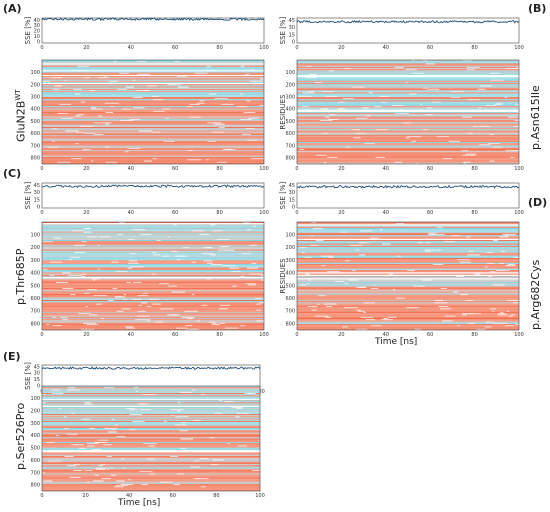  I want to click on sse-x-tick-label: 60, so click(175, 48).